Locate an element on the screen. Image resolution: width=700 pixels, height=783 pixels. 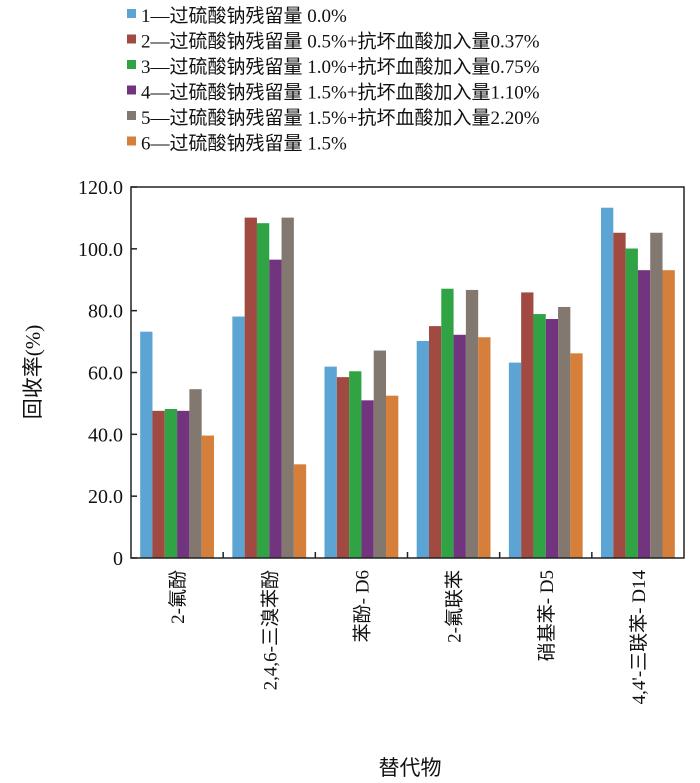
y-tick-label: 40.0 is located at coordinates (105, 435).